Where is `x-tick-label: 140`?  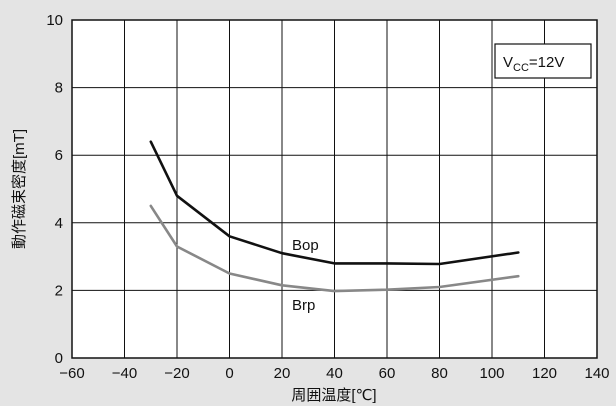 x-tick-label: 140 is located at coordinates (596, 373).